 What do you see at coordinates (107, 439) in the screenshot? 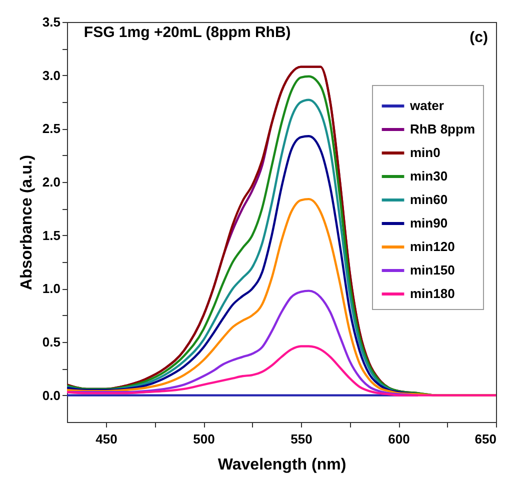
I see `x-tick-label: 450` at bounding box center [107, 439].